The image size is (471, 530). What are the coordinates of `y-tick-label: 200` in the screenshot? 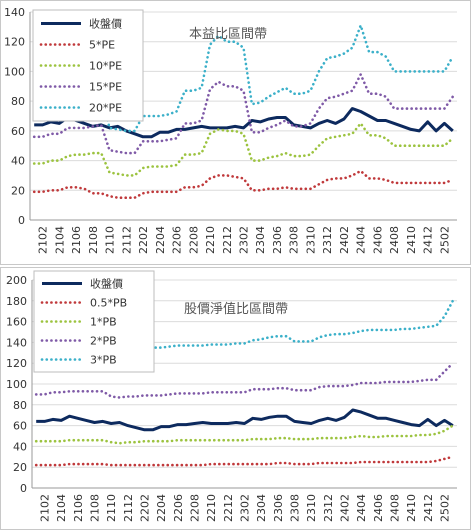 It's located at (16, 280).